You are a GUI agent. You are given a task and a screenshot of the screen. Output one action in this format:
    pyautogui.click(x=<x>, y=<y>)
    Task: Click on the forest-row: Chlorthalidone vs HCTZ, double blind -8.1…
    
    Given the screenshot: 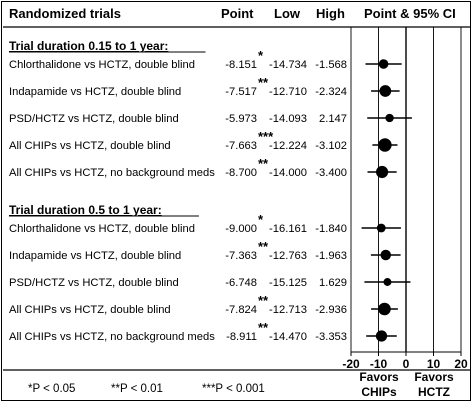 What is the action you would take?
    pyautogui.click(x=205, y=59)
    